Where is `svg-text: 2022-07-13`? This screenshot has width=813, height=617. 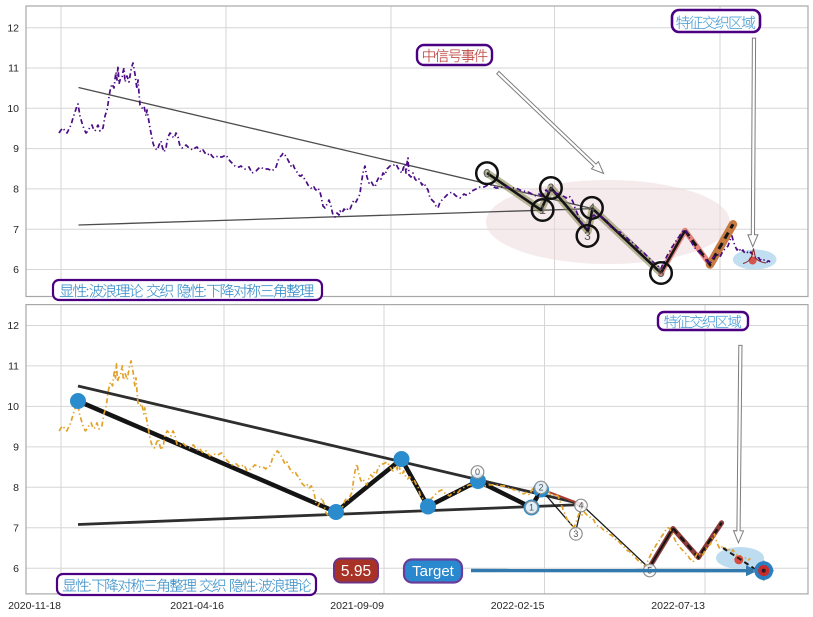 svg-text: 2022-07-13 is located at coordinates (678, 606).